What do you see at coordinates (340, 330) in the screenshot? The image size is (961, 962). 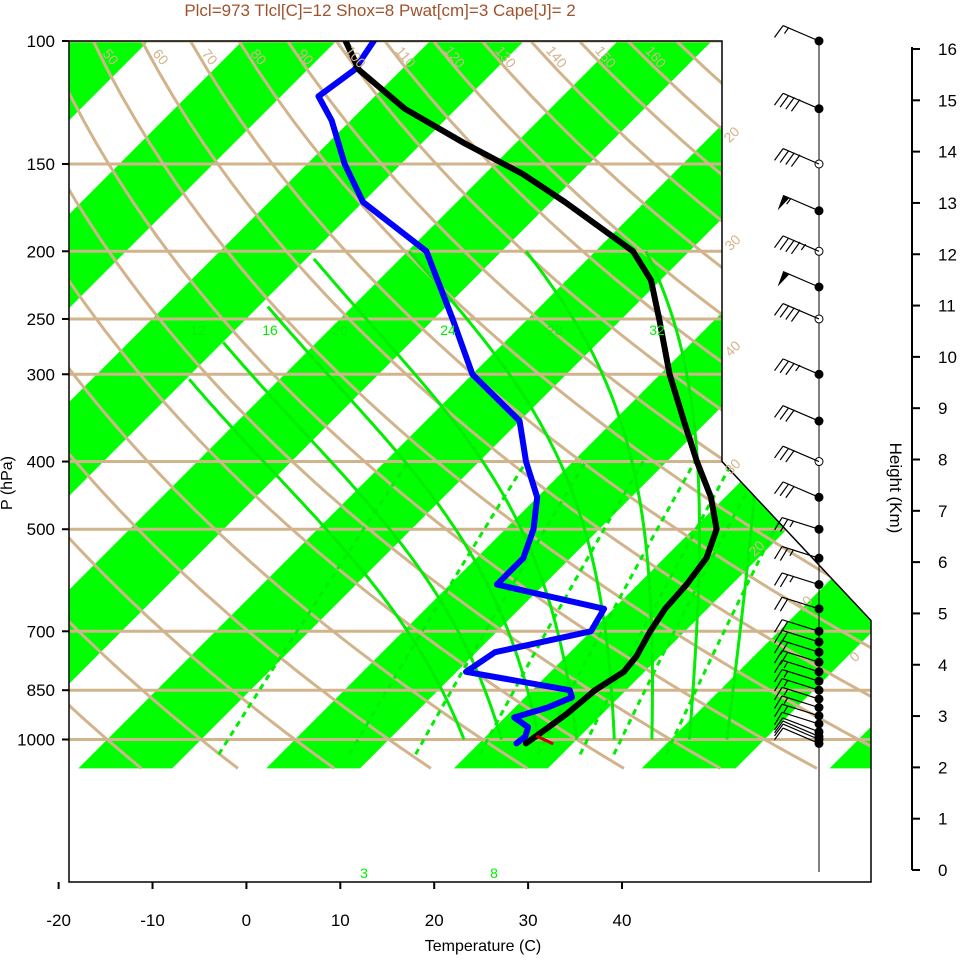 I see `moist-adiabat-label: 20` at bounding box center [340, 330].